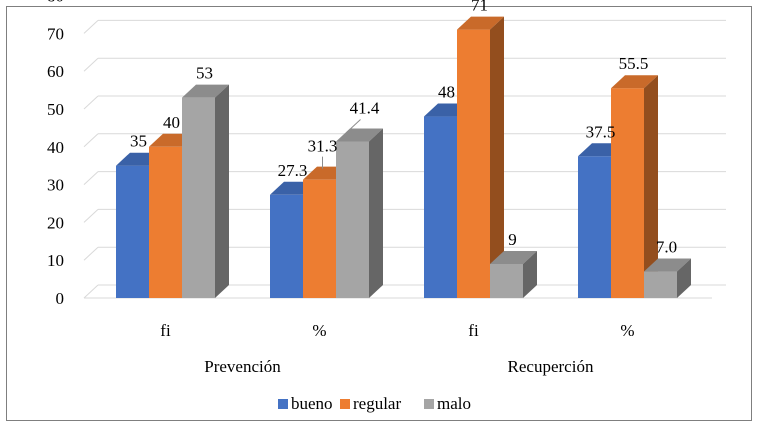 This screenshot has width=760, height=429. What do you see at coordinates (666, 247) in the screenshot?
I see `data-label: 7.0` at bounding box center [666, 247].